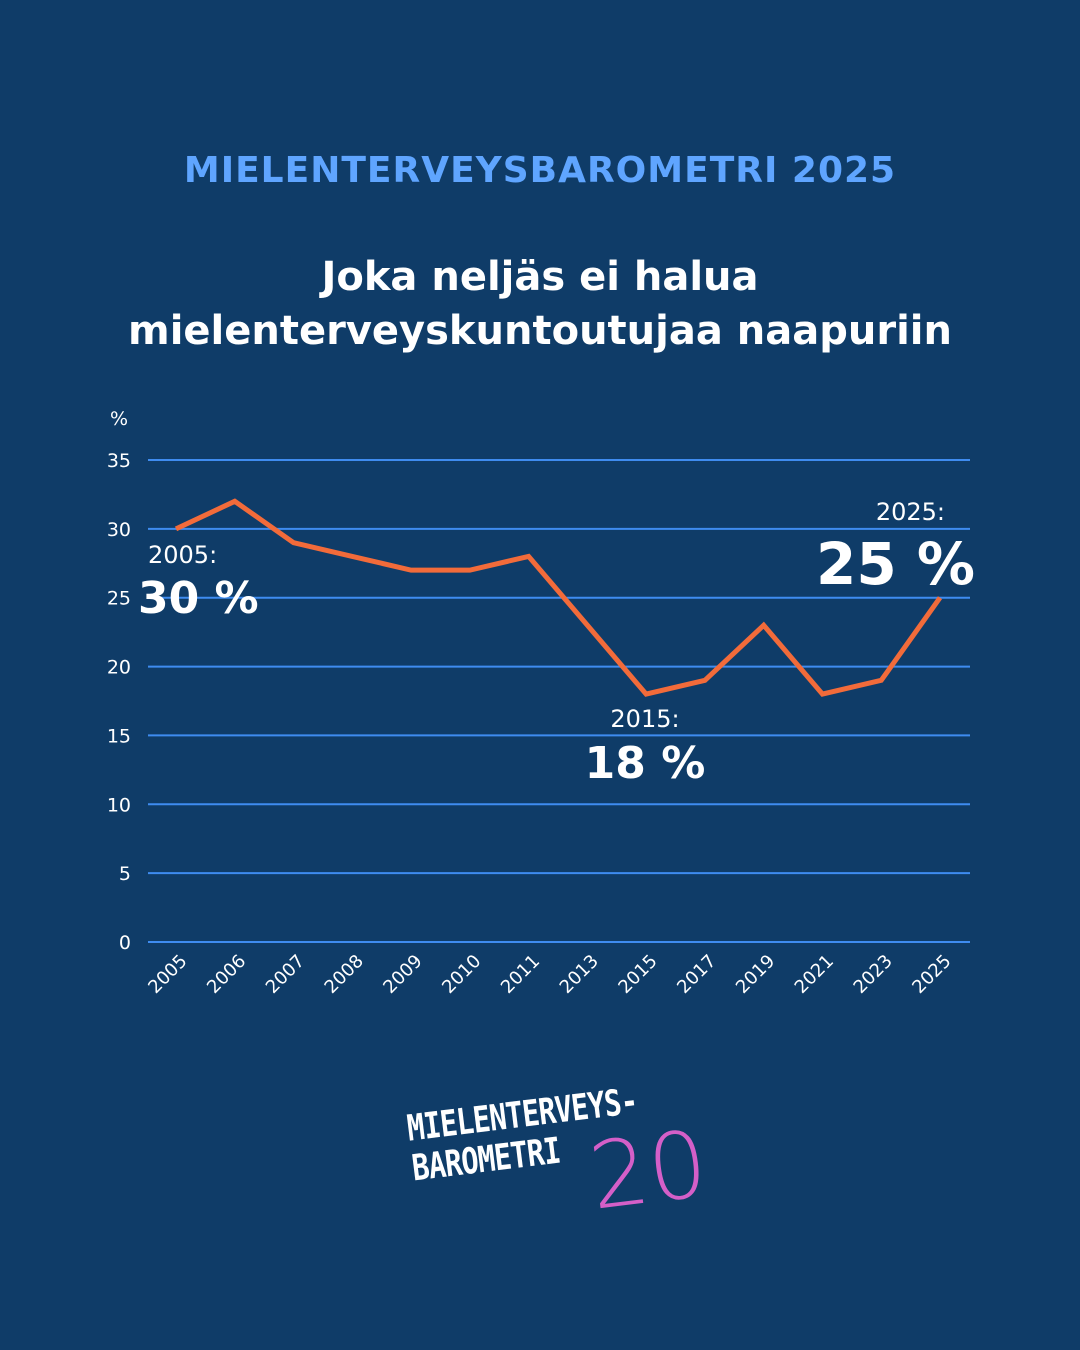  I want to click on x-tick-label: 2019, so click(755, 974).